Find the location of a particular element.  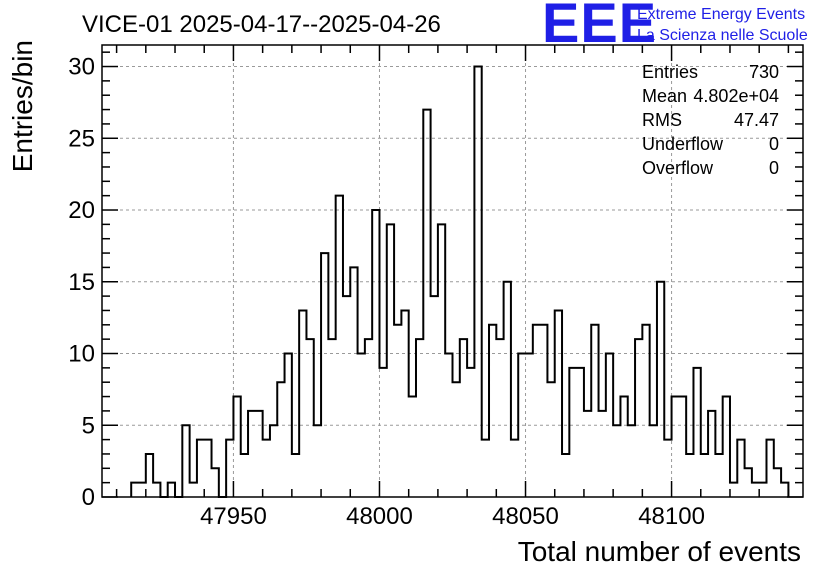

y-tick-label: 10 is located at coordinates (81, 354).